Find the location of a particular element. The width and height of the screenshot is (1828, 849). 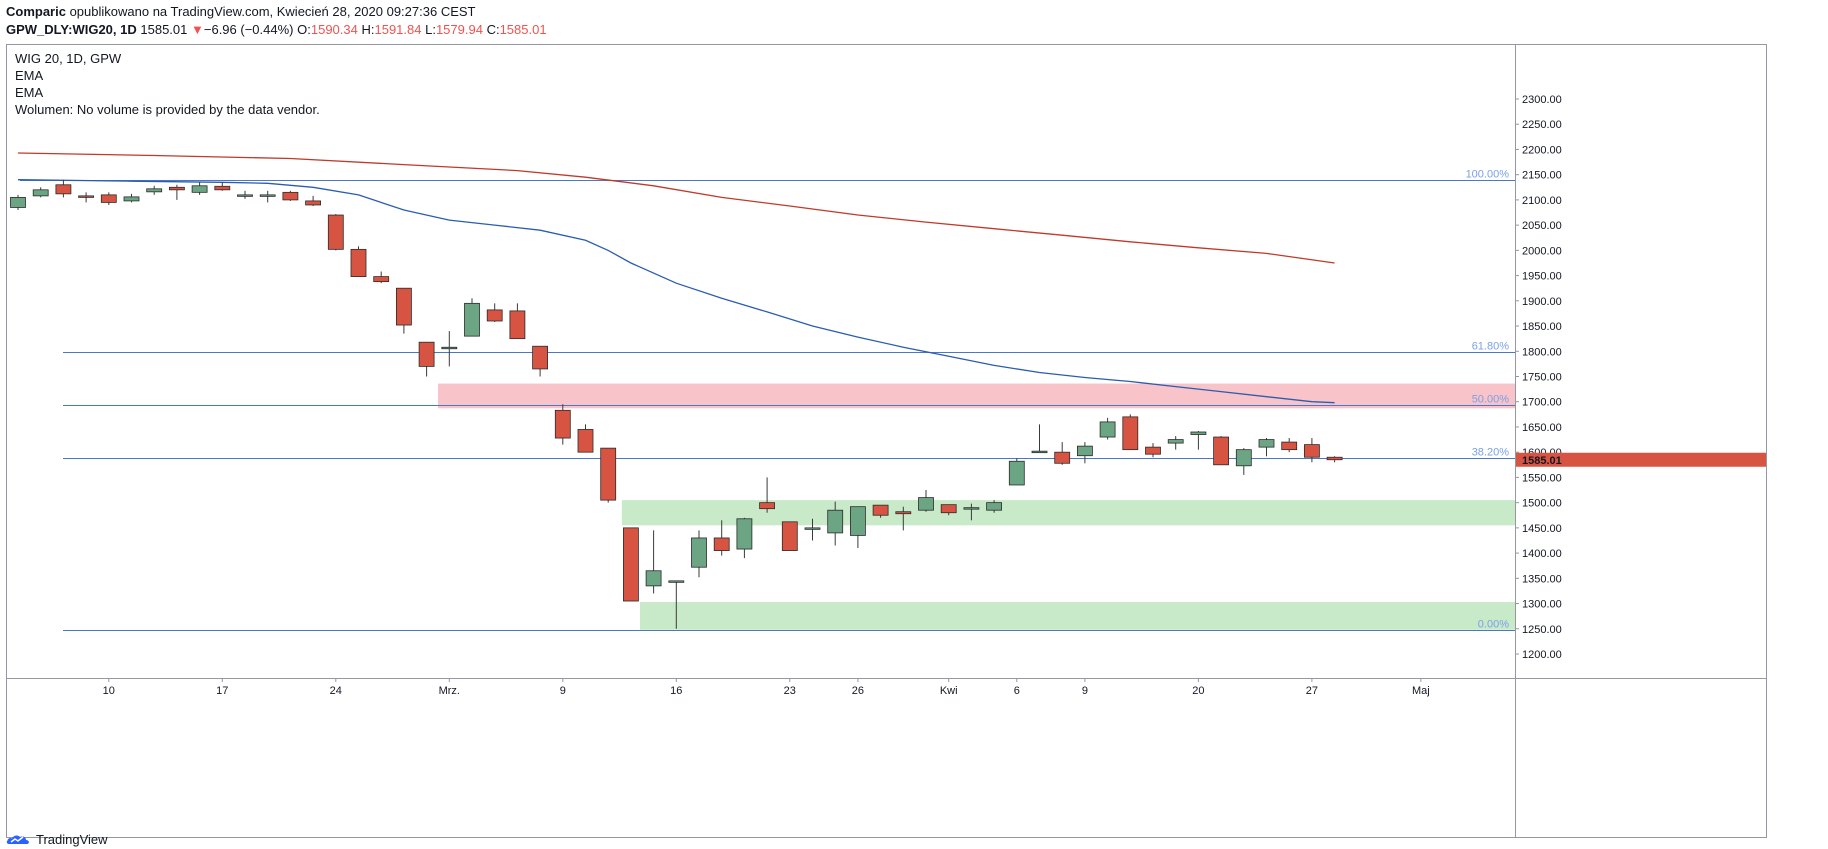

last-price: 1585.01 is located at coordinates (164, 29).